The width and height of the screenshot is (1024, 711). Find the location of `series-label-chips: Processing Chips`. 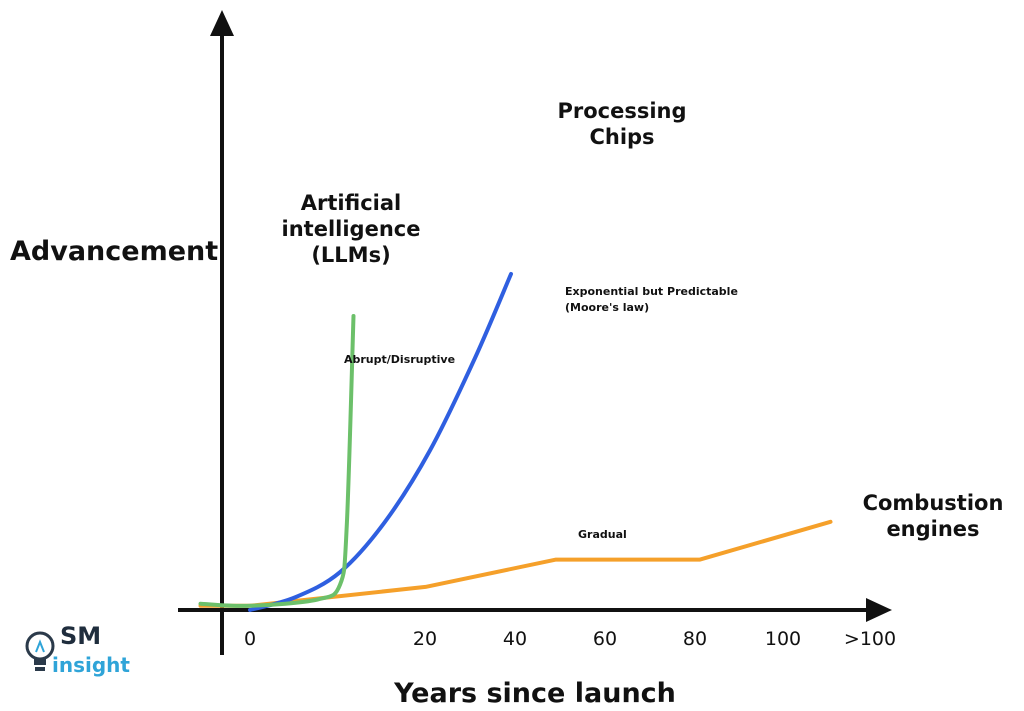

series-label-chips: Processing Chips is located at coordinates (621, 124).